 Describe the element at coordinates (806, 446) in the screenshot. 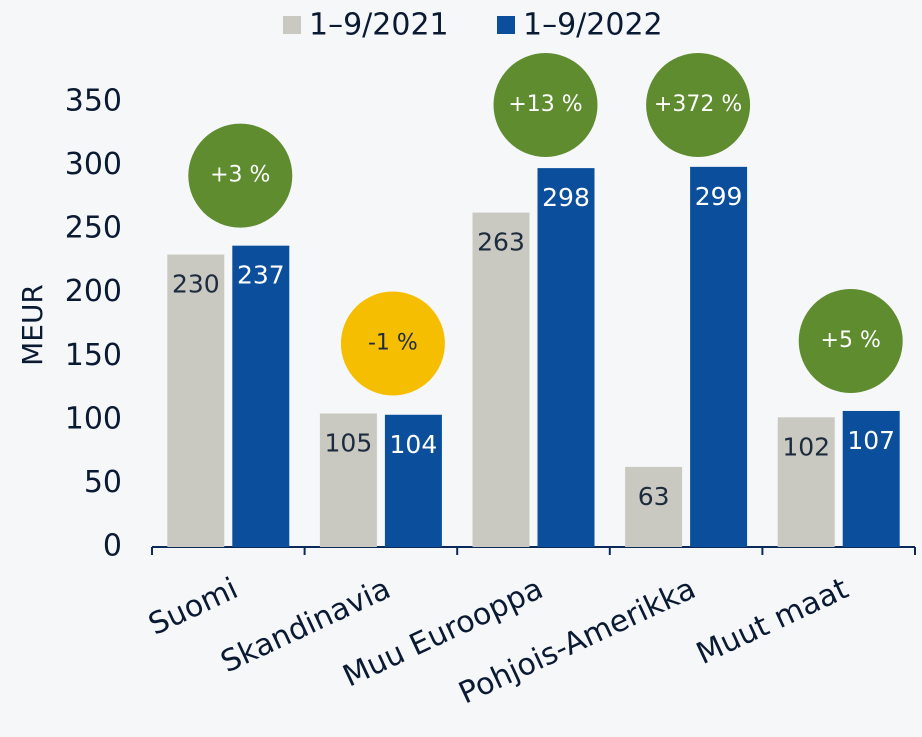

I see `value-label: 102` at that location.